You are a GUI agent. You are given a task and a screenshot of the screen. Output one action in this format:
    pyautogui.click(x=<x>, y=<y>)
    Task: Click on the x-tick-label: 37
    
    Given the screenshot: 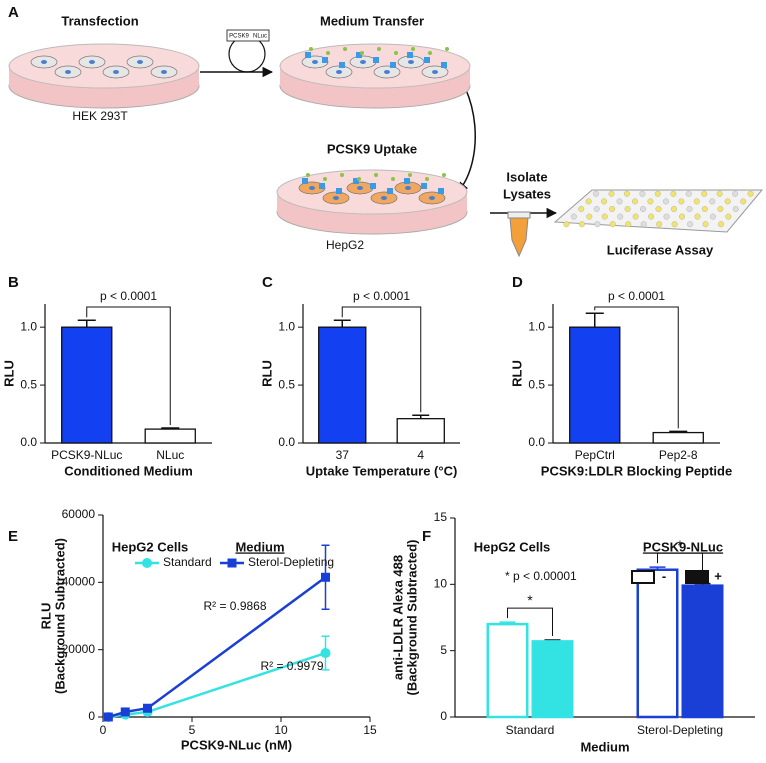 What is the action you would take?
    pyautogui.click(x=343, y=455)
    